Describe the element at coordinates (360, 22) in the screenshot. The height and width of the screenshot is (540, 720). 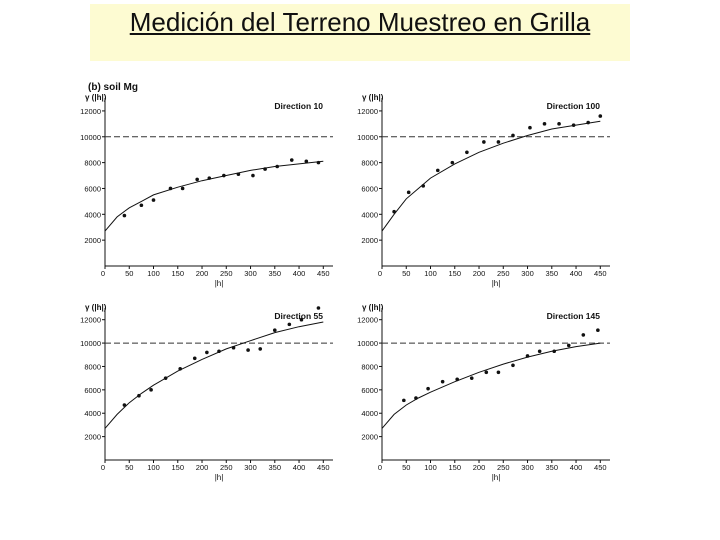
I see `slide-title: Medición del Terreno Muestreo en Grilla` at that location.